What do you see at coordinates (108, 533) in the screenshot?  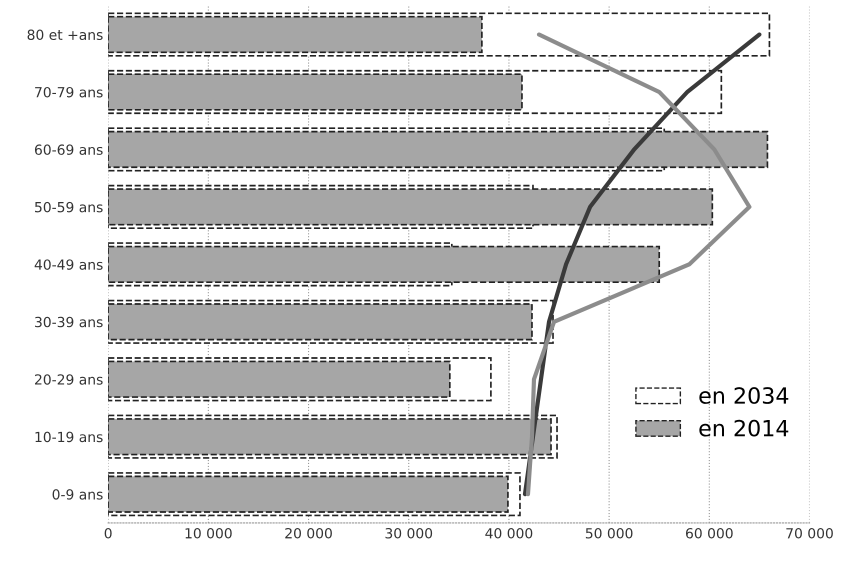 I see `x-tick-label: 0` at bounding box center [108, 533].